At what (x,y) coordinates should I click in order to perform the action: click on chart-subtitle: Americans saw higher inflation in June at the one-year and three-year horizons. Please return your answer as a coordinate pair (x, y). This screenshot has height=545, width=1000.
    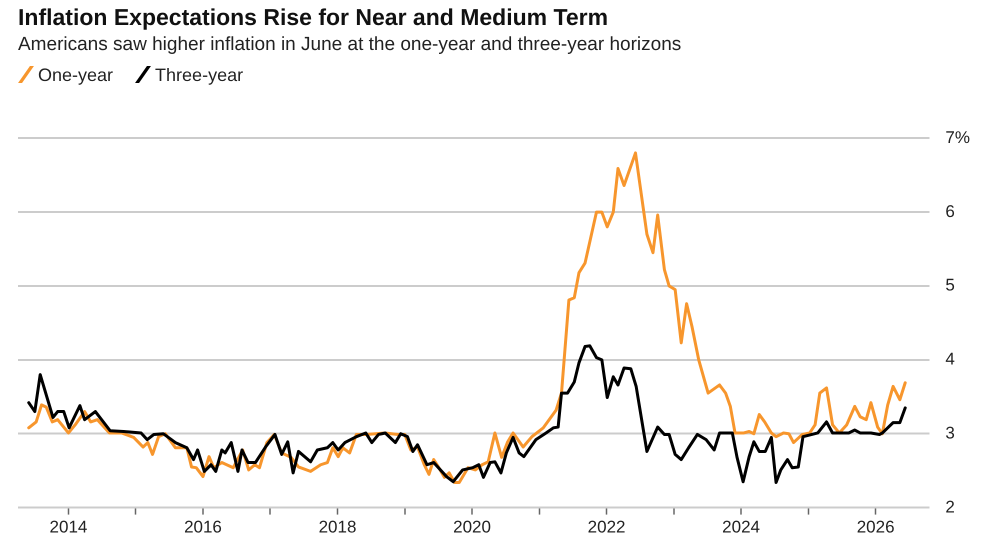
    Looking at the image, I should click on (350, 45).